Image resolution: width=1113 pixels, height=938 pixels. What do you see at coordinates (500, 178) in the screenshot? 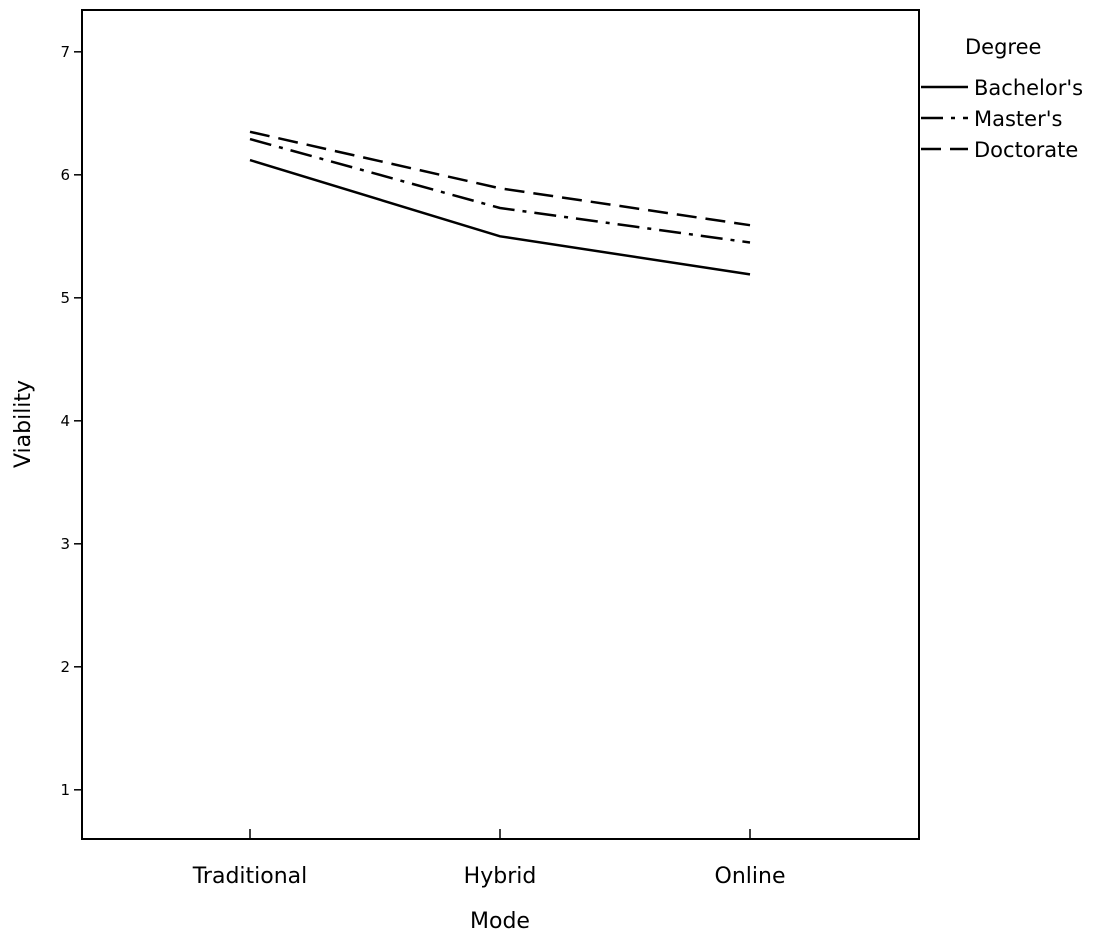
I see `series-line-doctorate` at bounding box center [500, 178].